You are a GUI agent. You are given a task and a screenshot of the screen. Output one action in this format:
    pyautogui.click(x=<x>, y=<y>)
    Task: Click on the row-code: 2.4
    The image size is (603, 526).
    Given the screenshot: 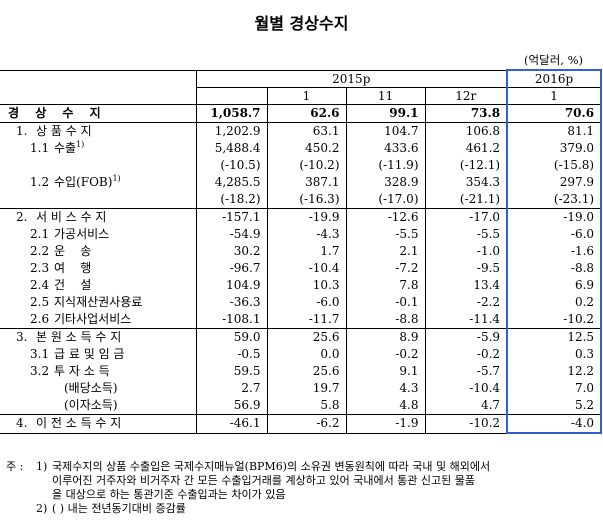 What is the action you would take?
    pyautogui.click(x=40, y=285)
    